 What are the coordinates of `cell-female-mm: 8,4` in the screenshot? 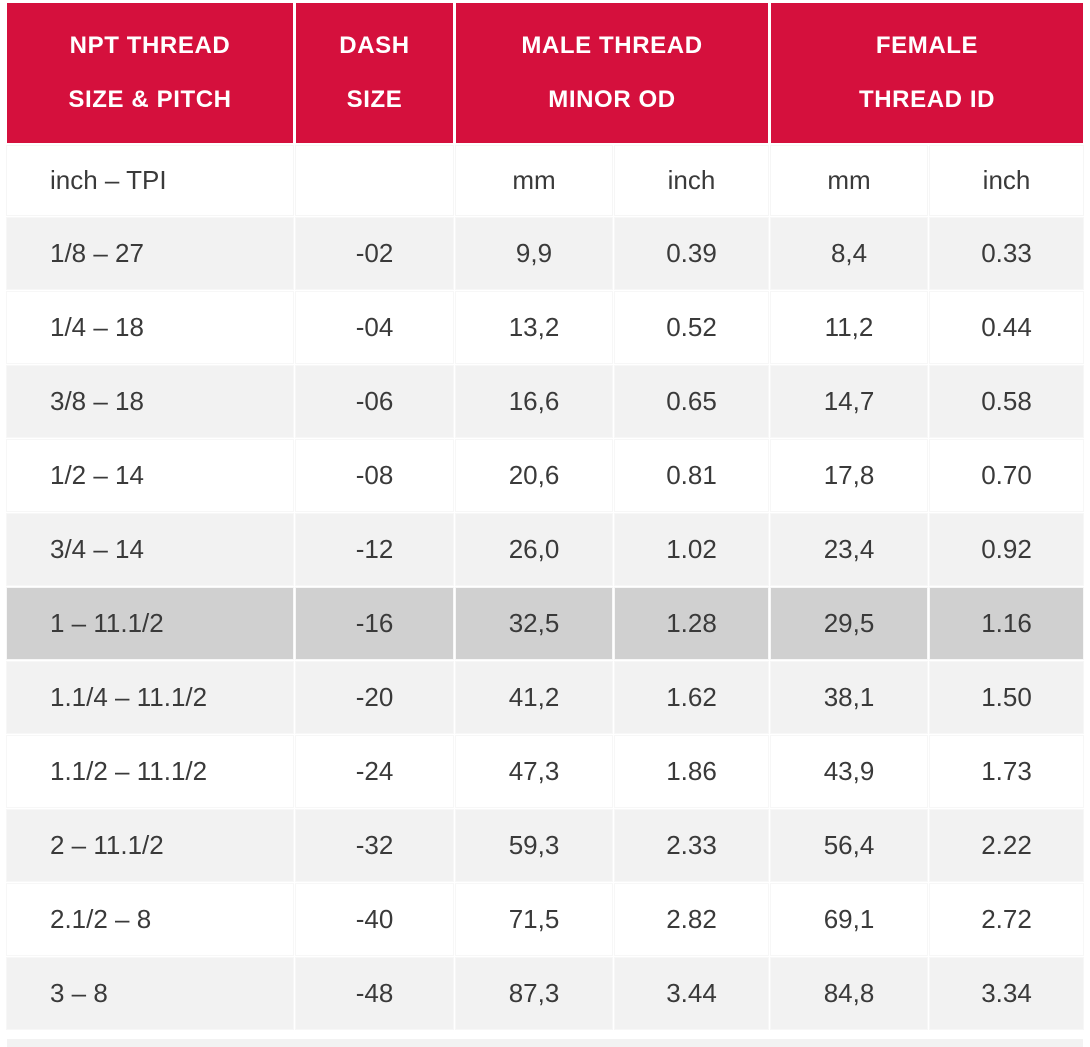 It's located at (849, 253).